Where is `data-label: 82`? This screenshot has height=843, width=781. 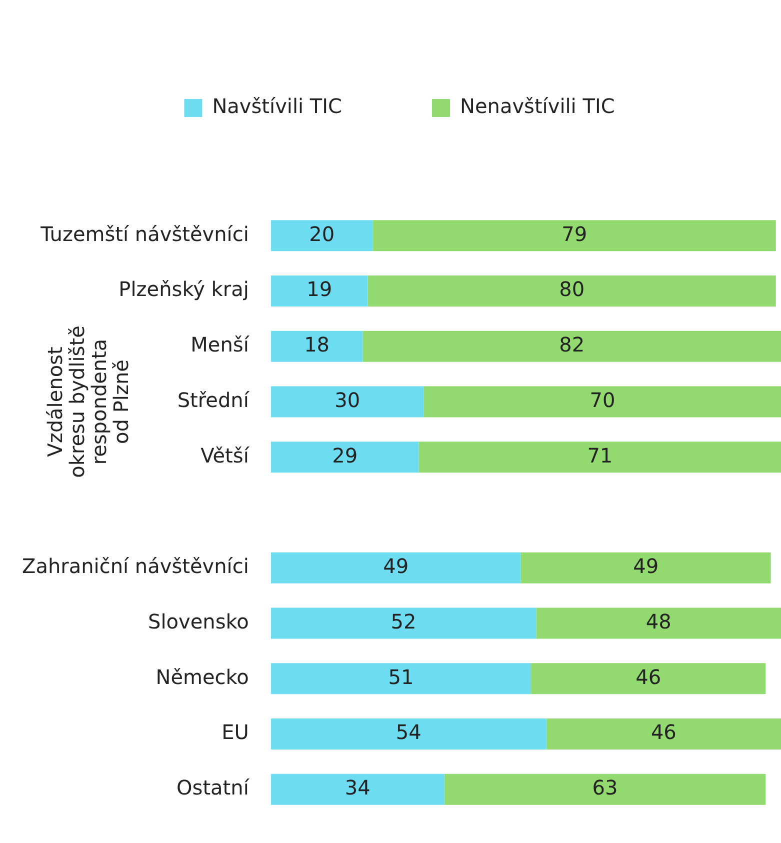 data-label: 82 is located at coordinates (572, 344).